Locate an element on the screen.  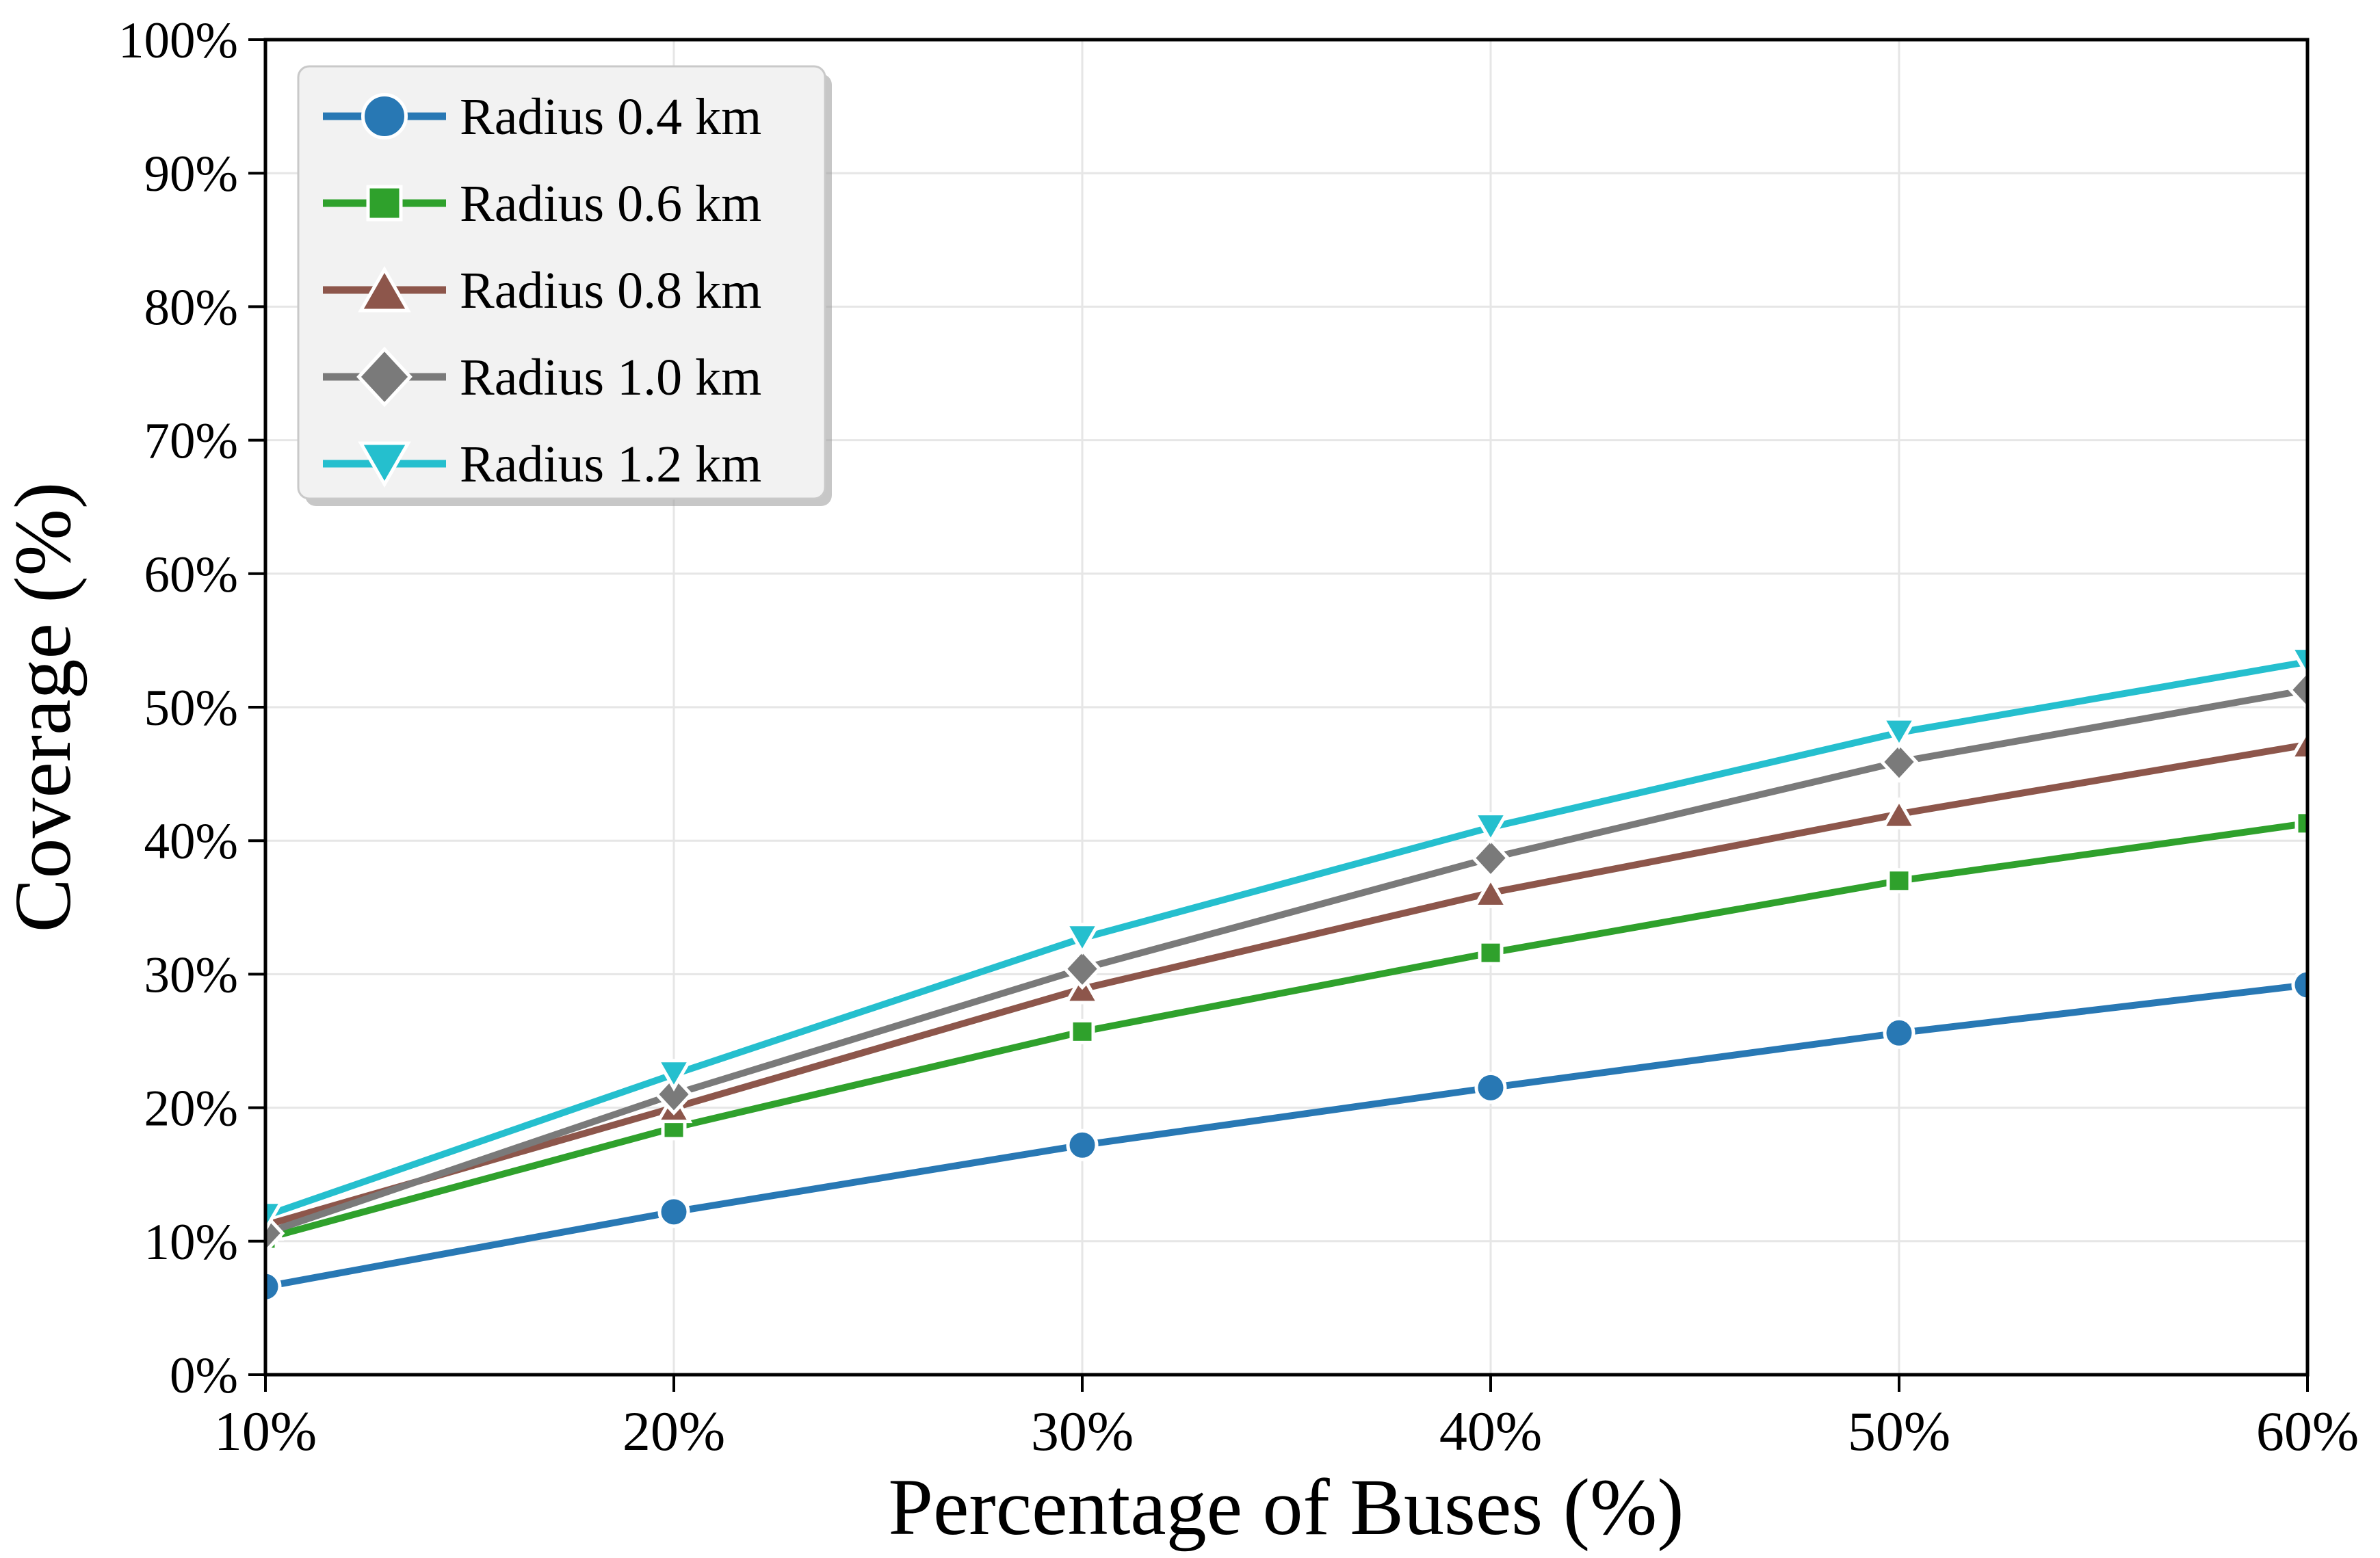
x-tick-label: 50% is located at coordinates (1899, 1431).